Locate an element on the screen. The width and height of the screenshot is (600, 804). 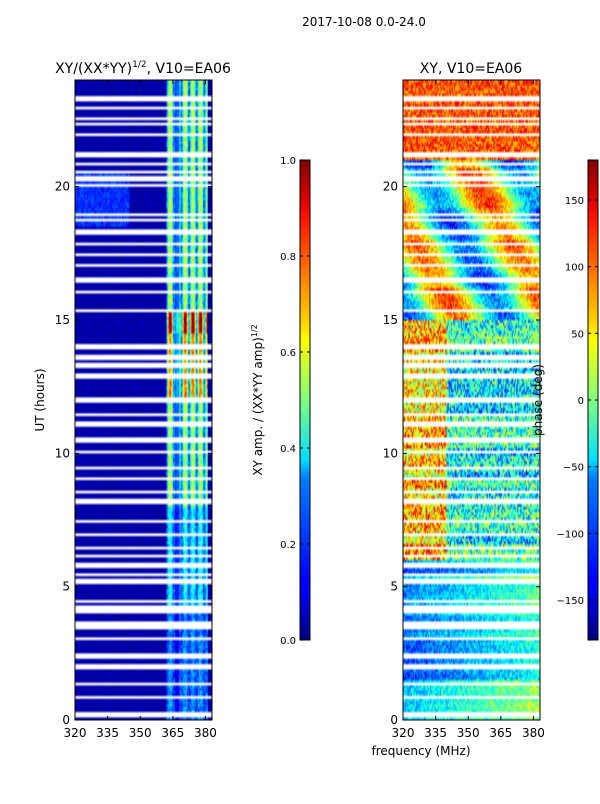
phase-colorbar-ticks: −150 −100 −50 0 50 100 150 is located at coordinates (577, 401).